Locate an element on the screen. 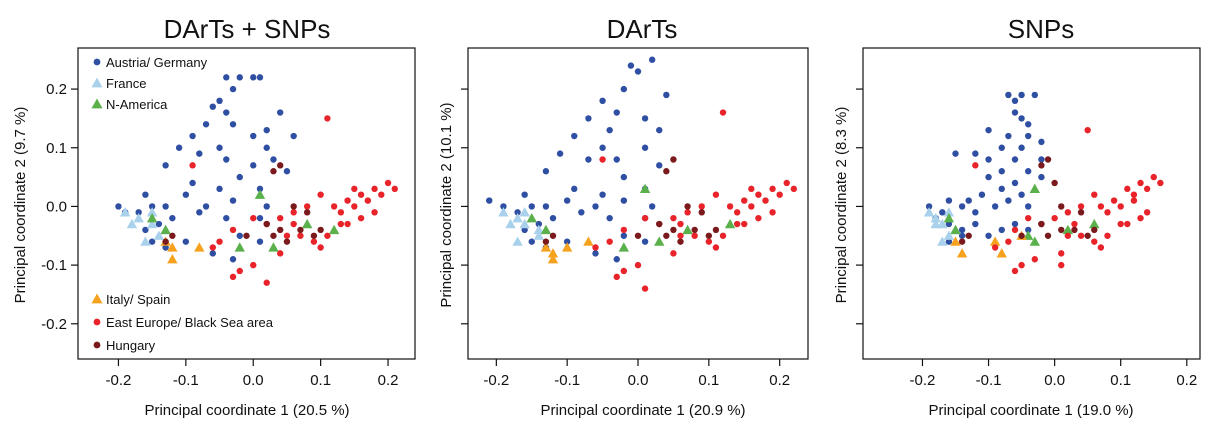 Image resolution: width=1206 pixels, height=423 pixels. x-axis-label: Principal coordinate 1 (19.0 %) is located at coordinates (1030, 410).